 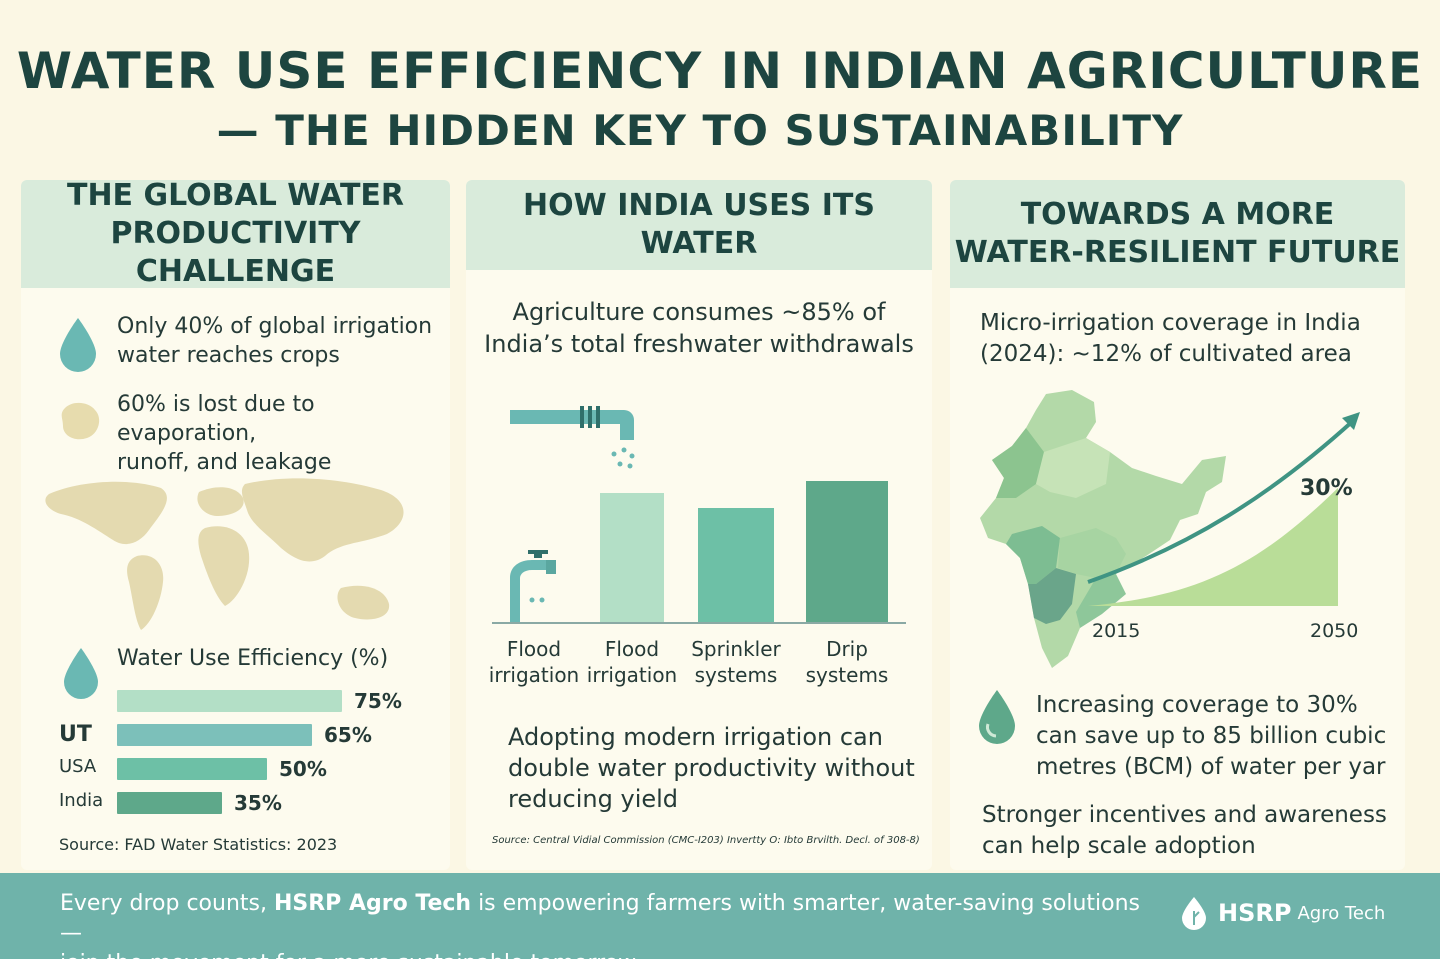 I want to click on water-drop-icon, so click(x=78, y=345).